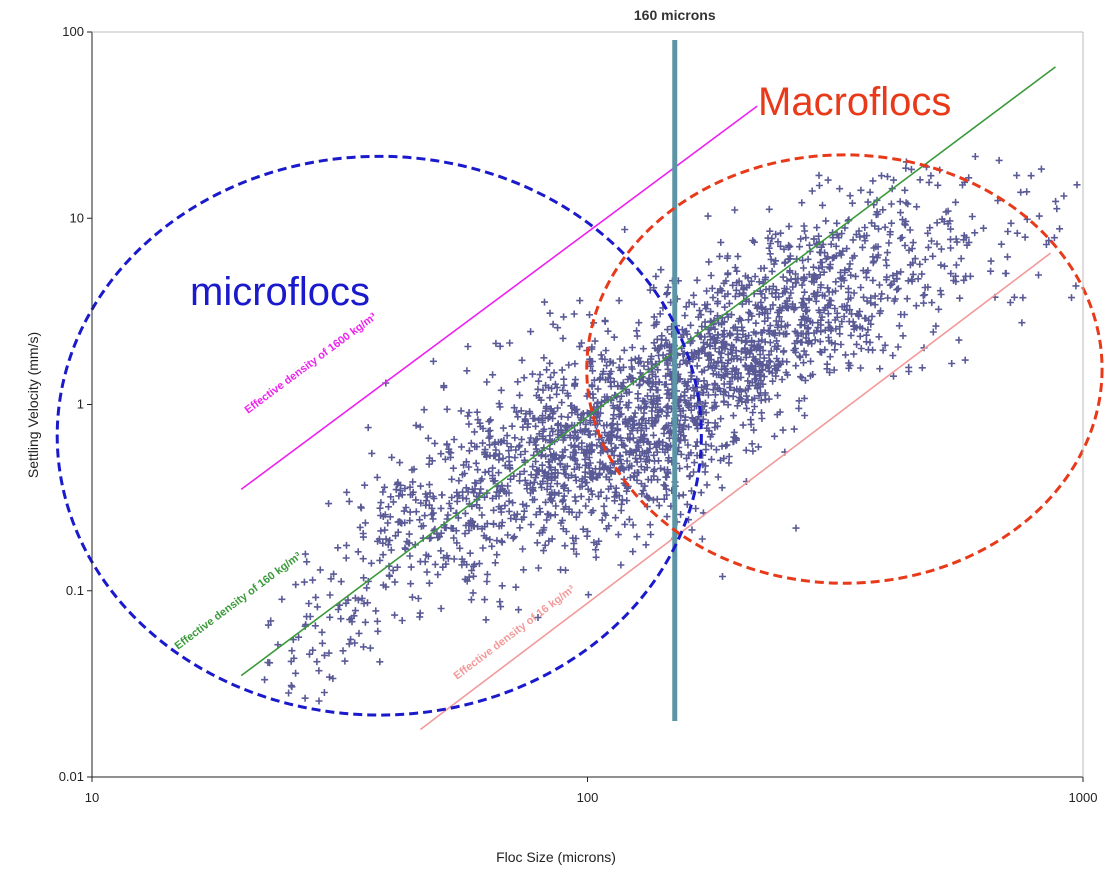 This screenshot has width=1112, height=874. I want to click on region-label-macroflocs: Macroflocs, so click(854, 102).